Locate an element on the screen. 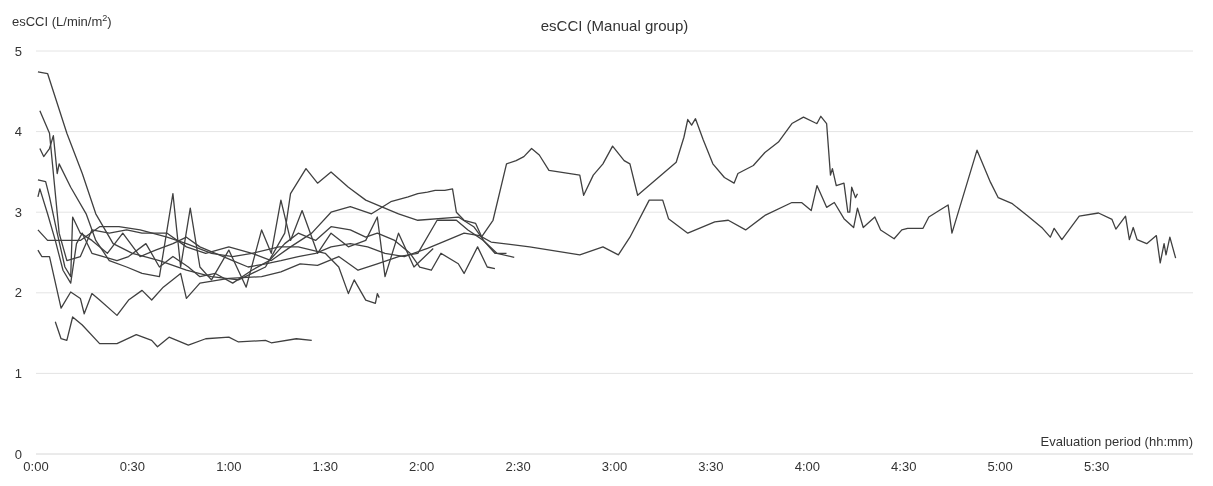 This screenshot has width=1213, height=486. y-tick-label: 3 is located at coordinates (18, 212).